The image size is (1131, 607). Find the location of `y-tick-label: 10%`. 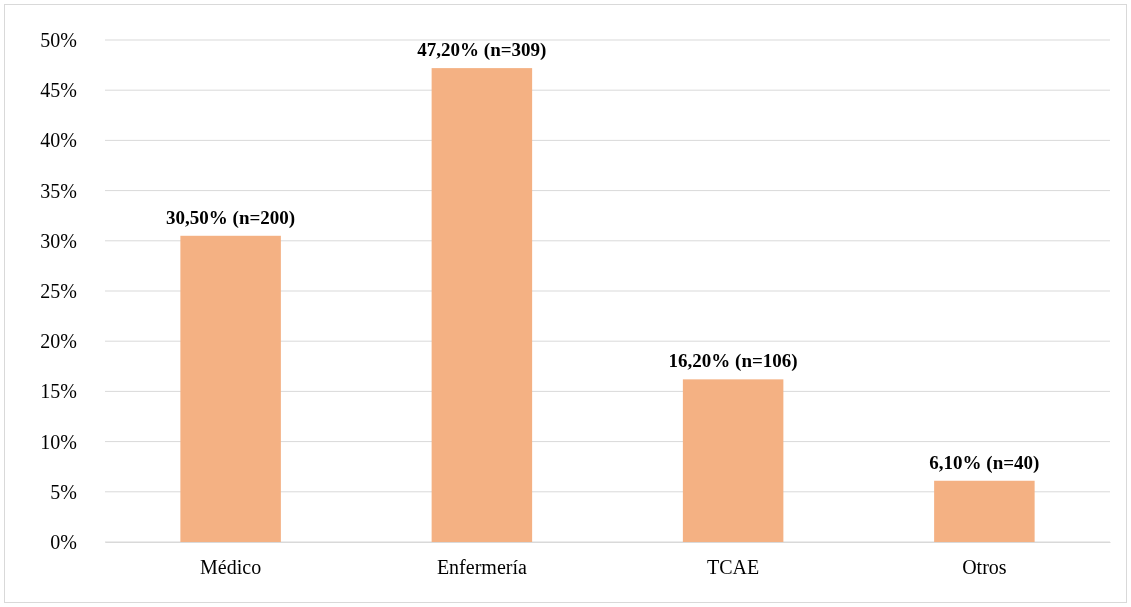

y-tick-label: 10% is located at coordinates (58, 441).